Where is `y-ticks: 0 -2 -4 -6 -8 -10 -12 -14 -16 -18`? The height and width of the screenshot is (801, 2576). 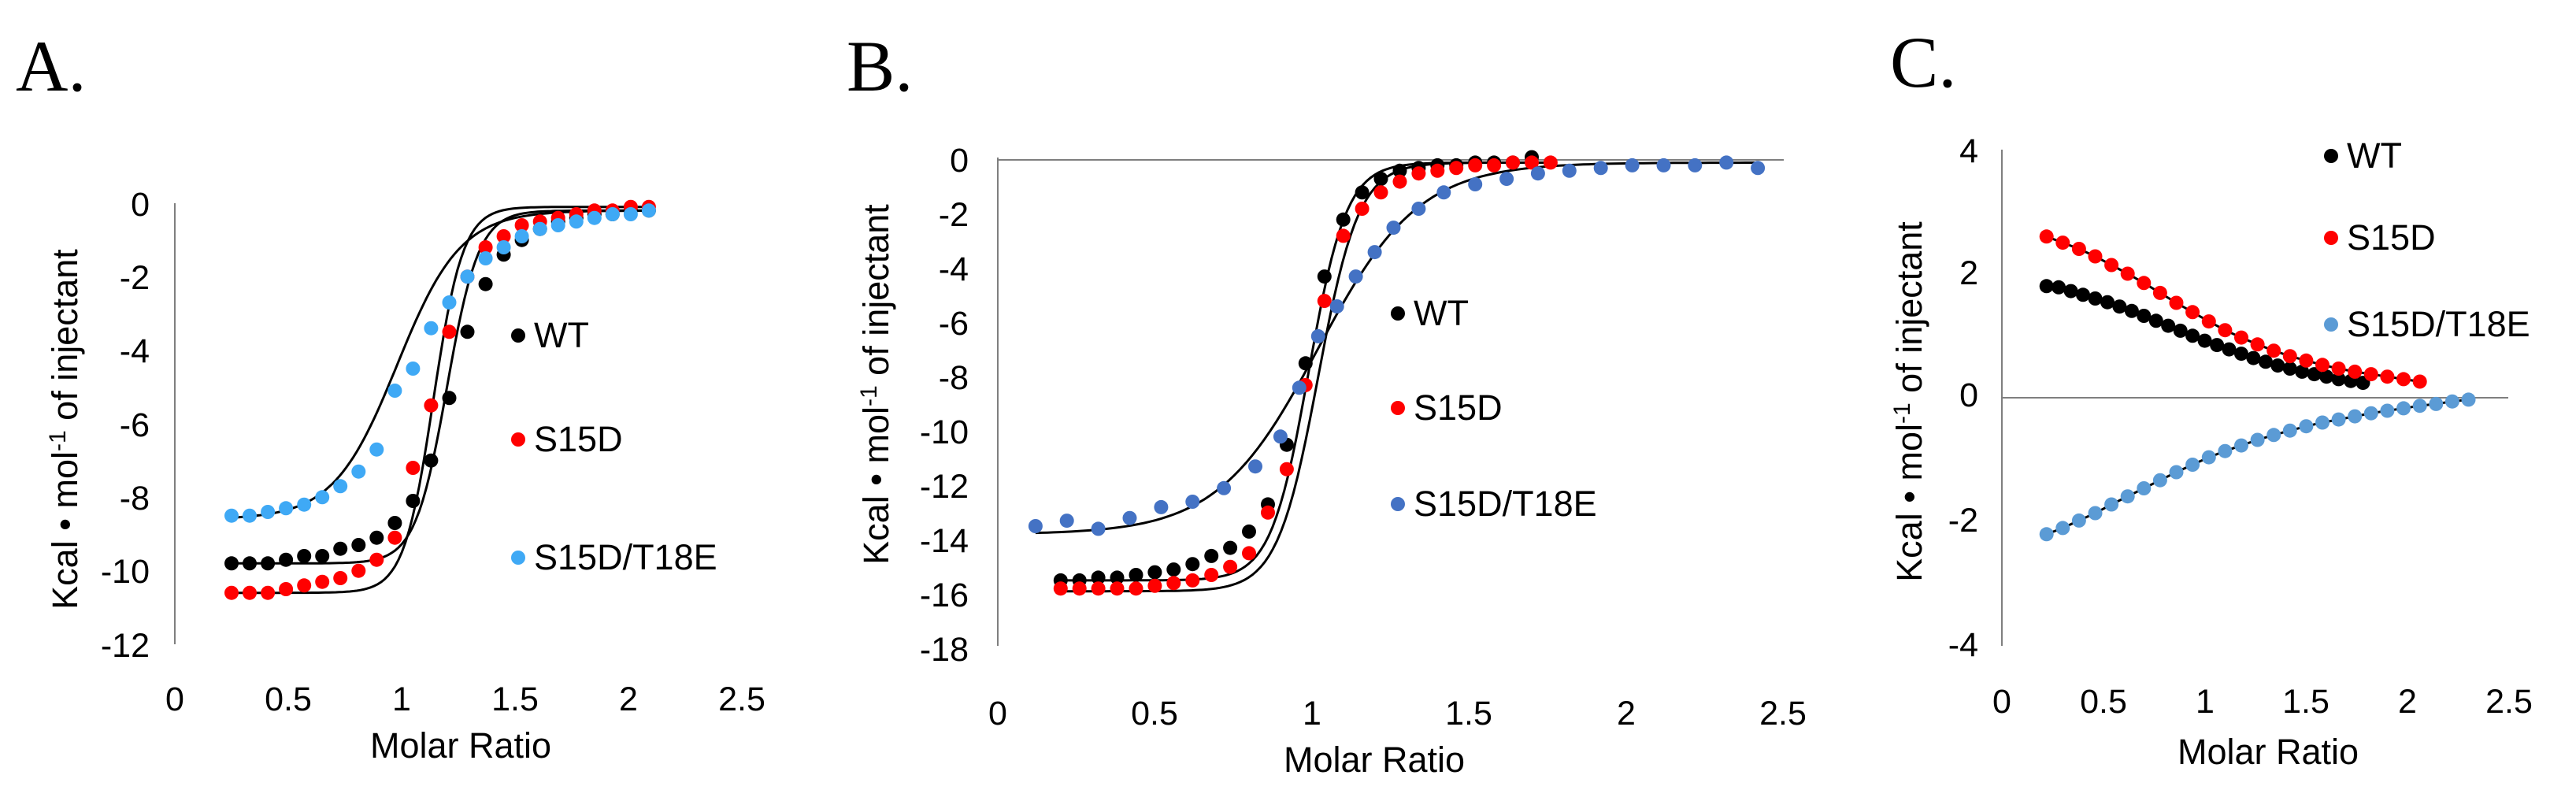 y-ticks: 0 -2 -4 -6 -8 -10 -12 -14 -16 -18 is located at coordinates (944, 406).